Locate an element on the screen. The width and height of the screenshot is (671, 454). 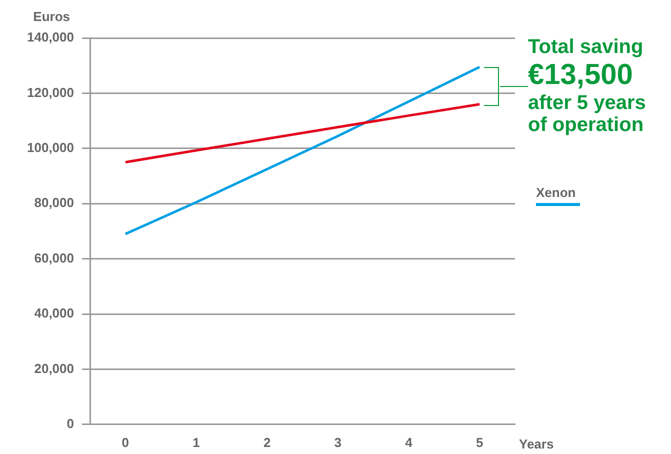
x-tick-label: 2 is located at coordinates (267, 442).